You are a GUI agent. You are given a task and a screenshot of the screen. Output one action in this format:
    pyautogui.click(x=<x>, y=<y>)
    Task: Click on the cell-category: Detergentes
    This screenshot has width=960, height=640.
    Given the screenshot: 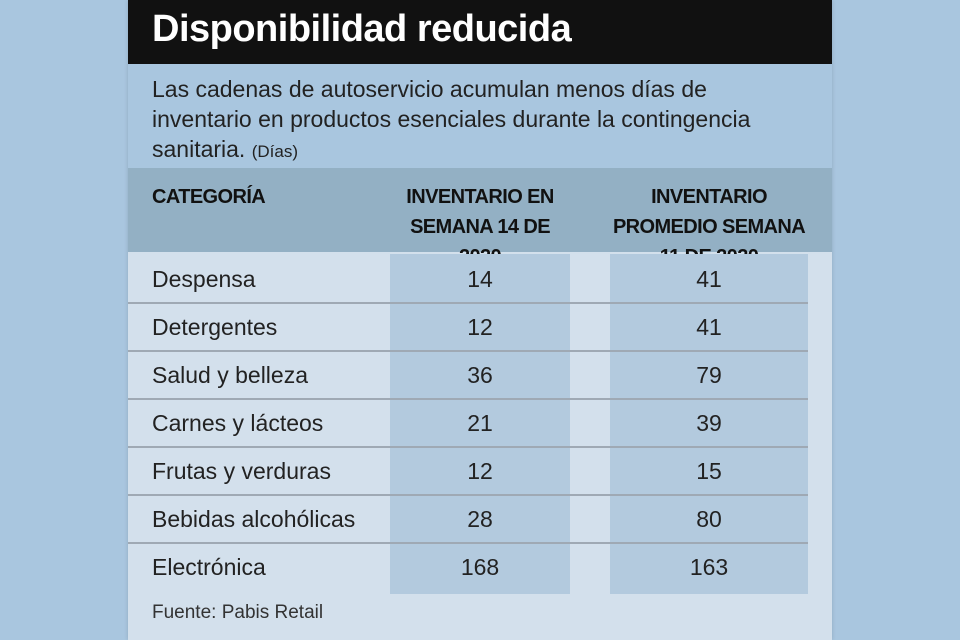 What is the action you would take?
    pyautogui.click(x=215, y=327)
    